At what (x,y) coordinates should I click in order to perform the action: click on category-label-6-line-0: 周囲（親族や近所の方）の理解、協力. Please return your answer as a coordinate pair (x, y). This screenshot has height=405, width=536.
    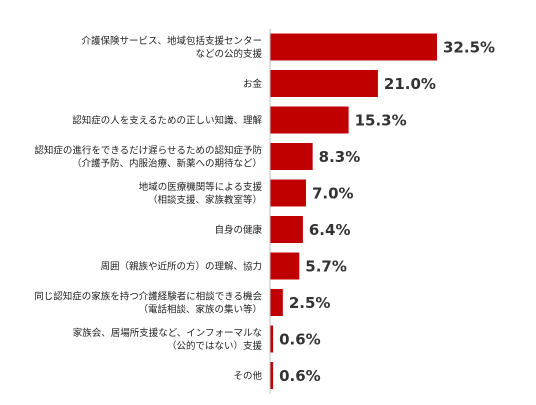
    Looking at the image, I should click on (181, 267).